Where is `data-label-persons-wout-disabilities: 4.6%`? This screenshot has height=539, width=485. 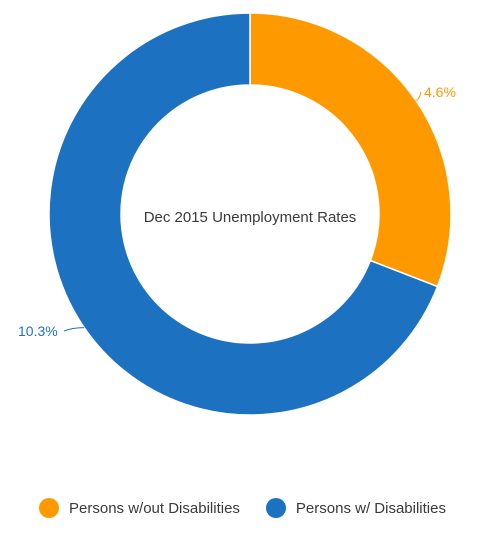 data-label-persons-wout-disabilities: 4.6% is located at coordinates (440, 92).